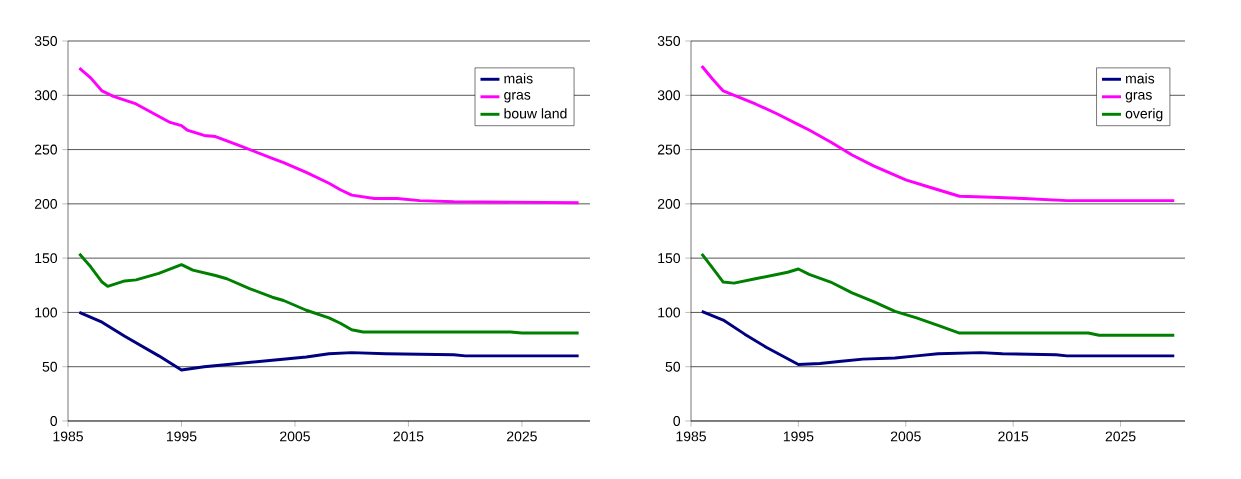 Image resolution: width=1241 pixels, height=479 pixels. What do you see at coordinates (1144, 115) in the screenshot?
I see `legend-label: overig` at bounding box center [1144, 115].